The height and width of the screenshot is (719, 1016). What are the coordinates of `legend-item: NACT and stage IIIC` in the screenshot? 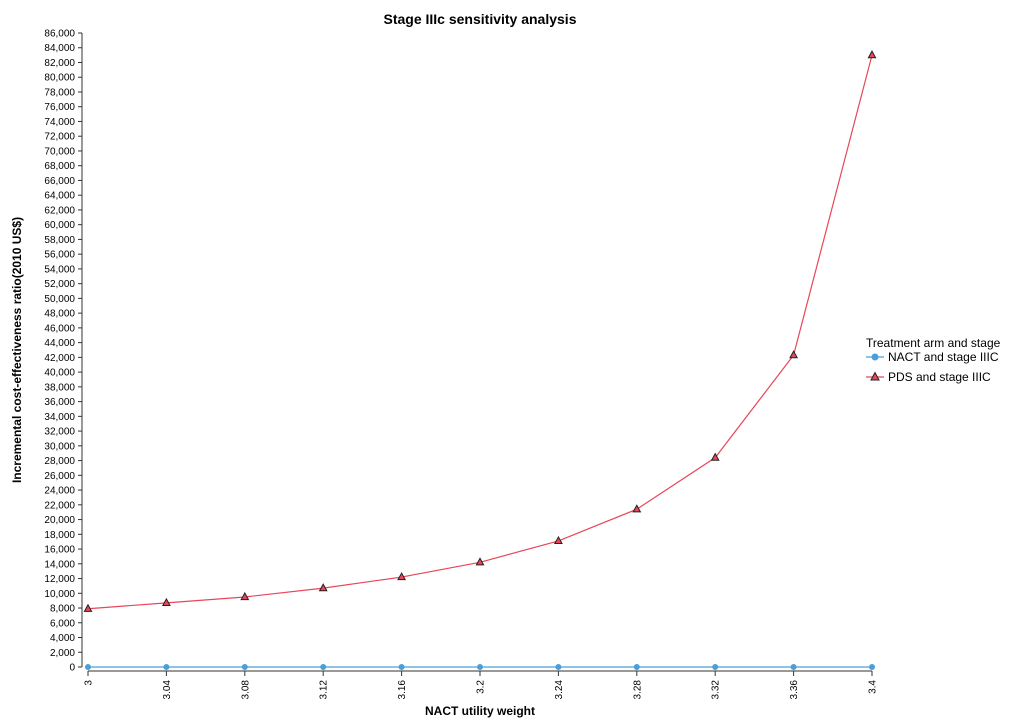 It's located at (932, 357).